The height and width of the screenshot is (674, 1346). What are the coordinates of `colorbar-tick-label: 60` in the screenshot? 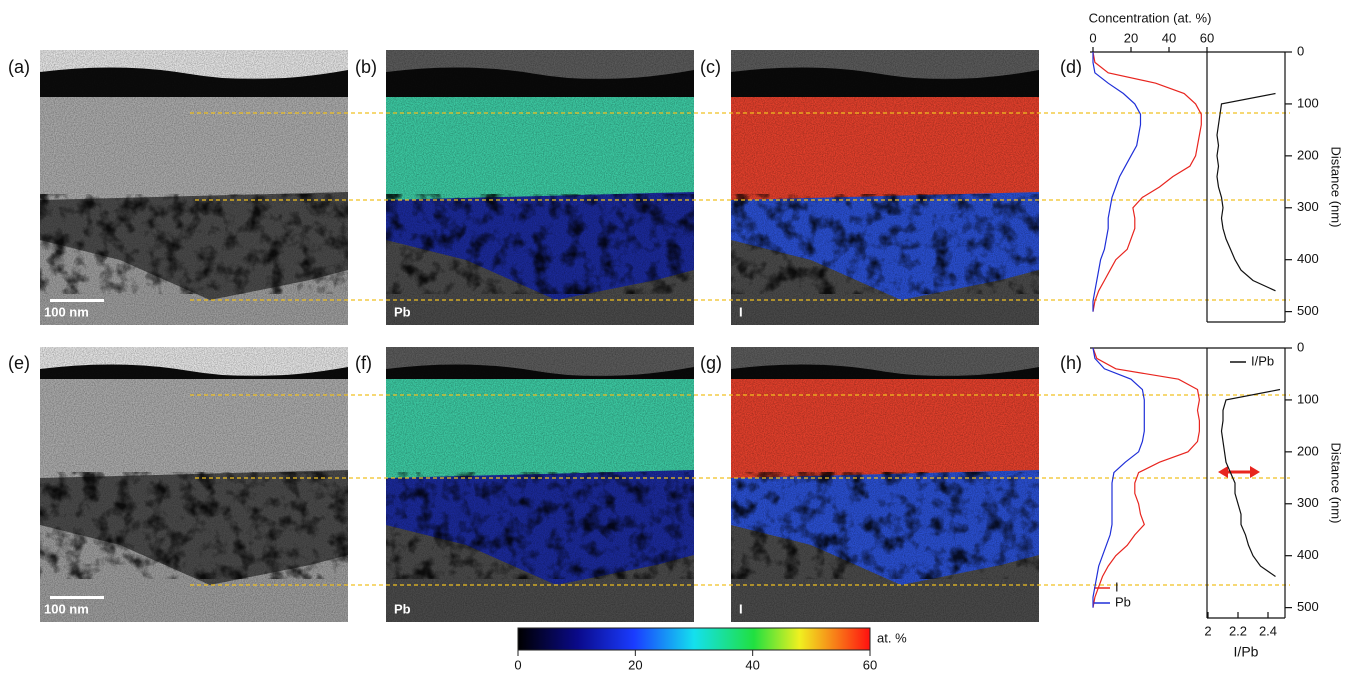 It's located at (870, 664).